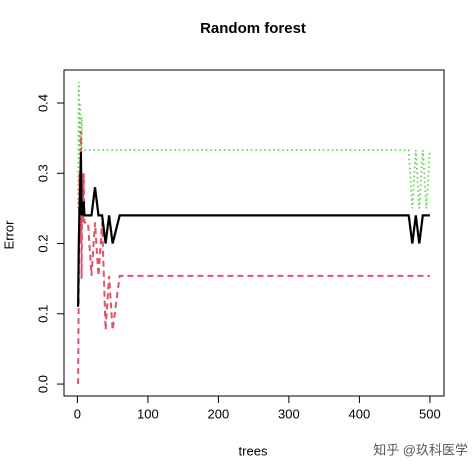 This screenshot has width=474, height=470. Describe the element at coordinates (42, 314) in the screenshot. I see `y-tick-label: 0.1` at that location.